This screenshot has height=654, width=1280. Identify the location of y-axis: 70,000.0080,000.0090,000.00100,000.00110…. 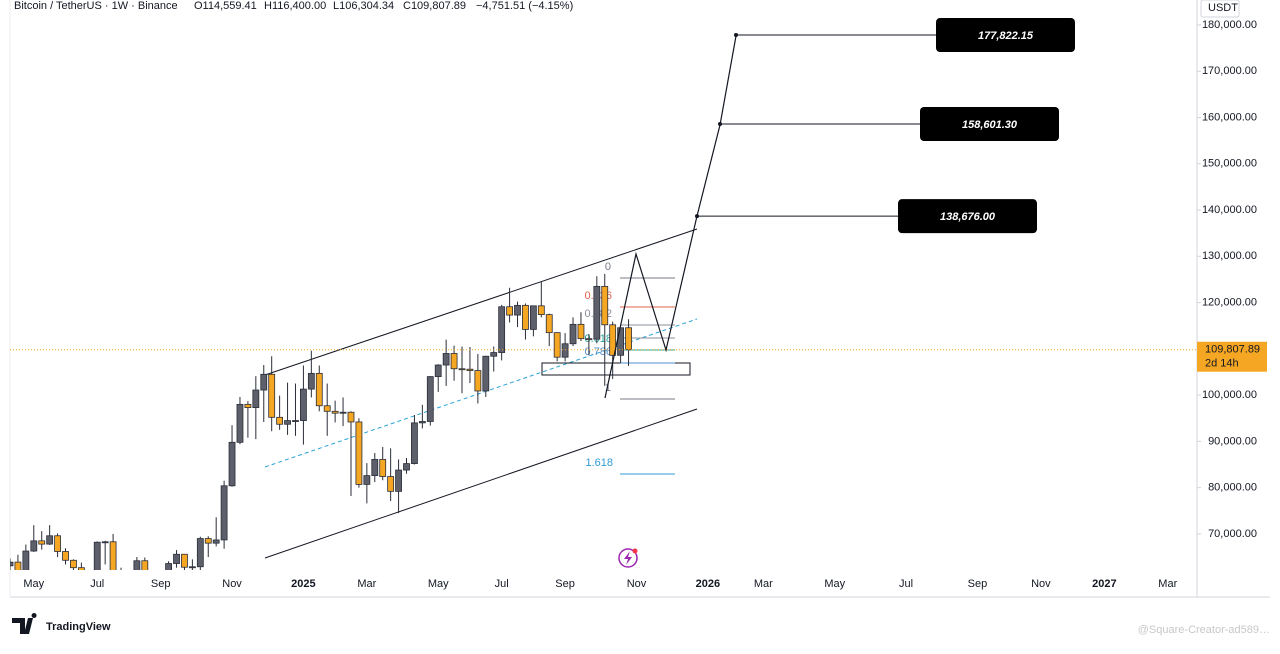
(1227, 279).